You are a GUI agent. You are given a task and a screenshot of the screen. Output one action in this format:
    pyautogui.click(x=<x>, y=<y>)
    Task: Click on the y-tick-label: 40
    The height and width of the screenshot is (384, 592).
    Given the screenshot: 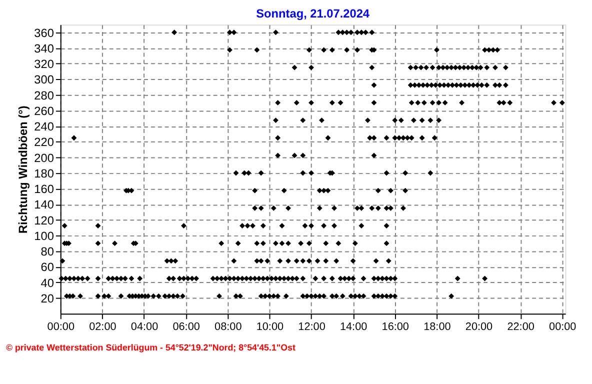 What is the action you would take?
    pyautogui.click(x=47, y=283)
    